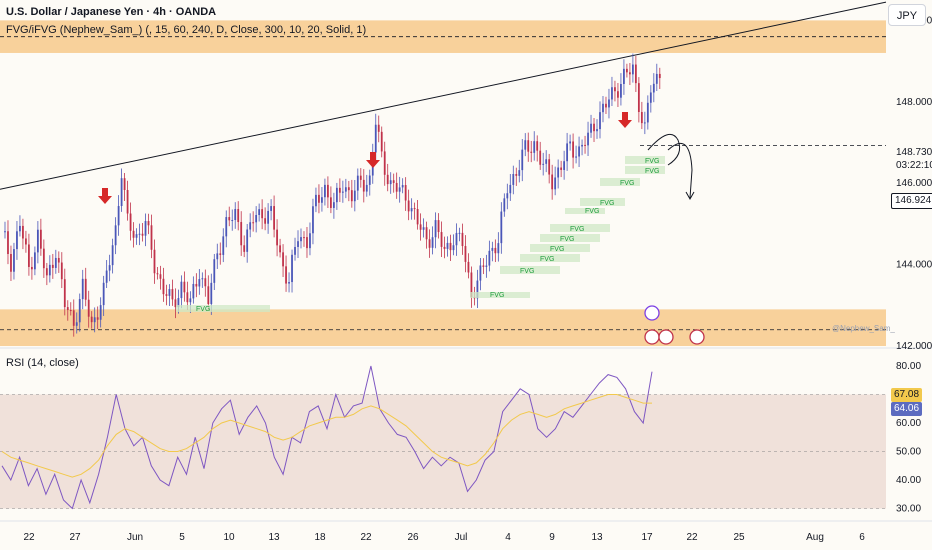  What do you see at coordinates (647, 537) in the screenshot?
I see `time-tick-label: 17` at bounding box center [647, 537].